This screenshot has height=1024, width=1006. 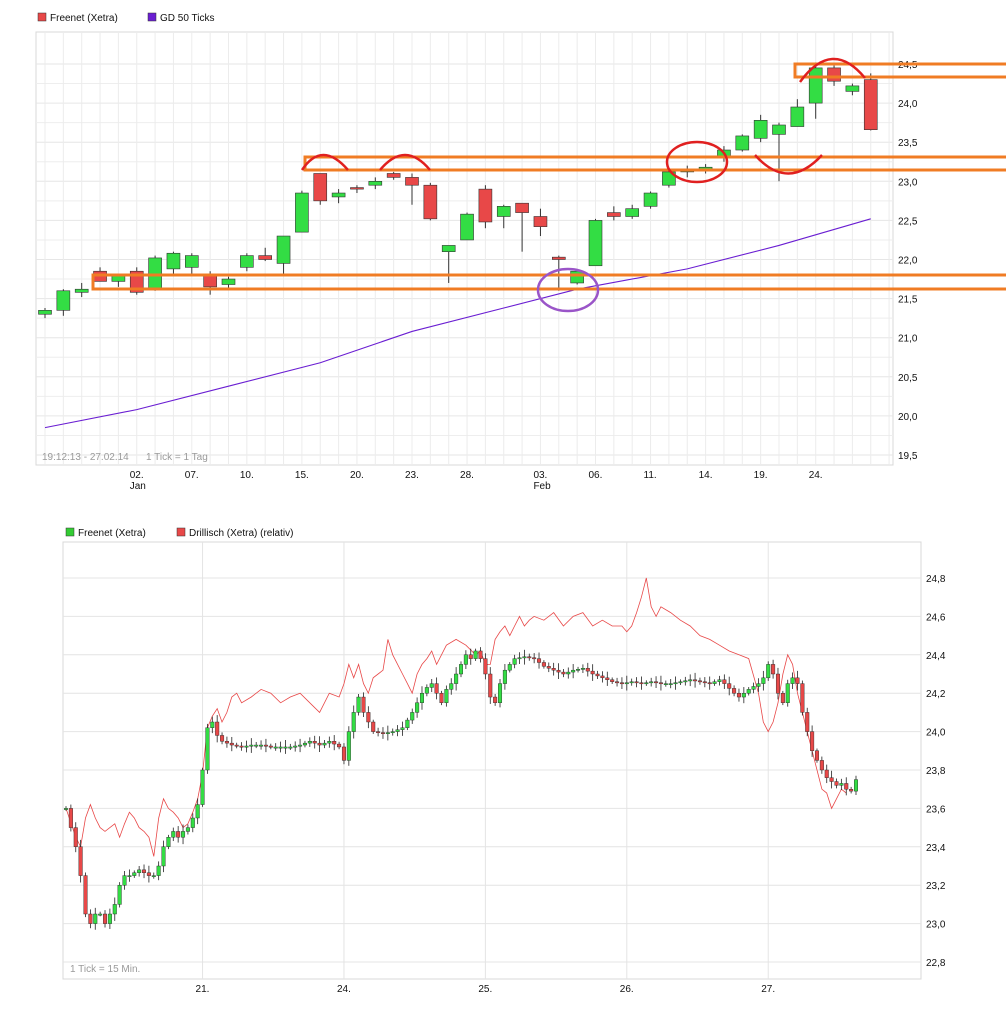 I want to click on y-tick-label: 23,8, so click(x=936, y=771).